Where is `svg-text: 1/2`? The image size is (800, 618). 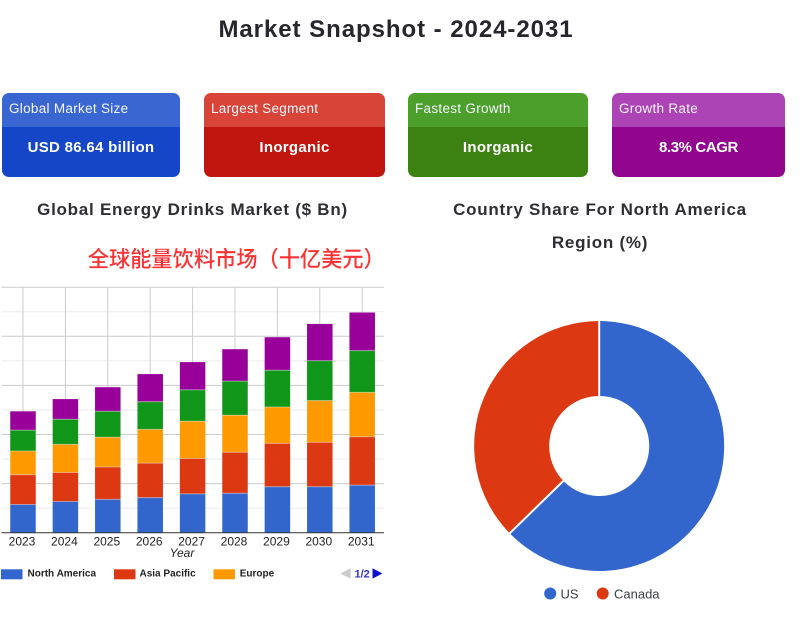 svg-text: 1/2 is located at coordinates (362, 575).